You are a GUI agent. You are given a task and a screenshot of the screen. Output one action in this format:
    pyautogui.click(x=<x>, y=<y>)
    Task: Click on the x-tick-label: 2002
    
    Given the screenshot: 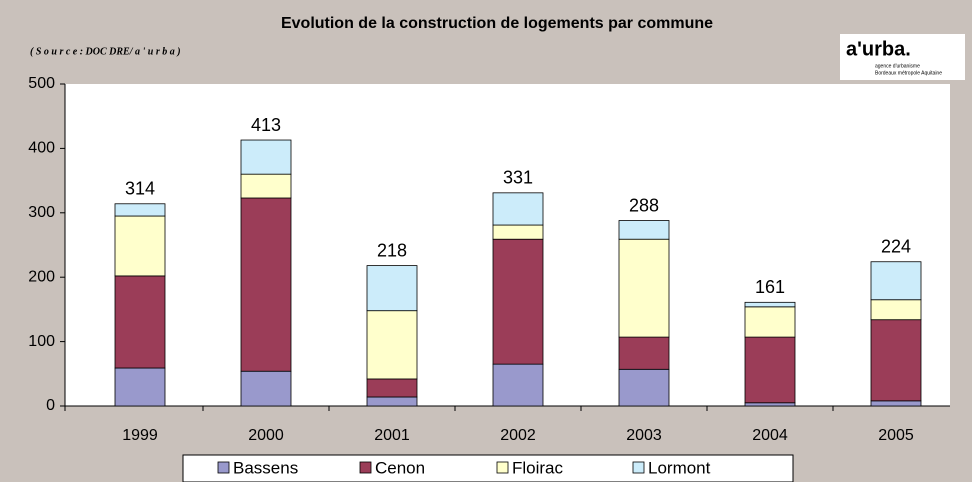 What is the action you would take?
    pyautogui.click(x=518, y=435)
    